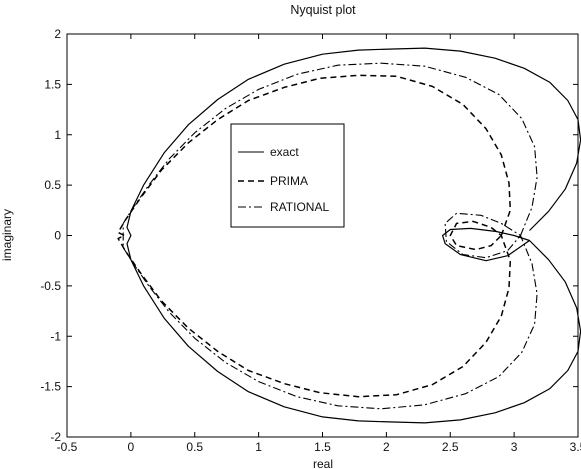 This screenshot has height=469, width=581. I want to click on y-tick-label: 2, so click(57, 34).